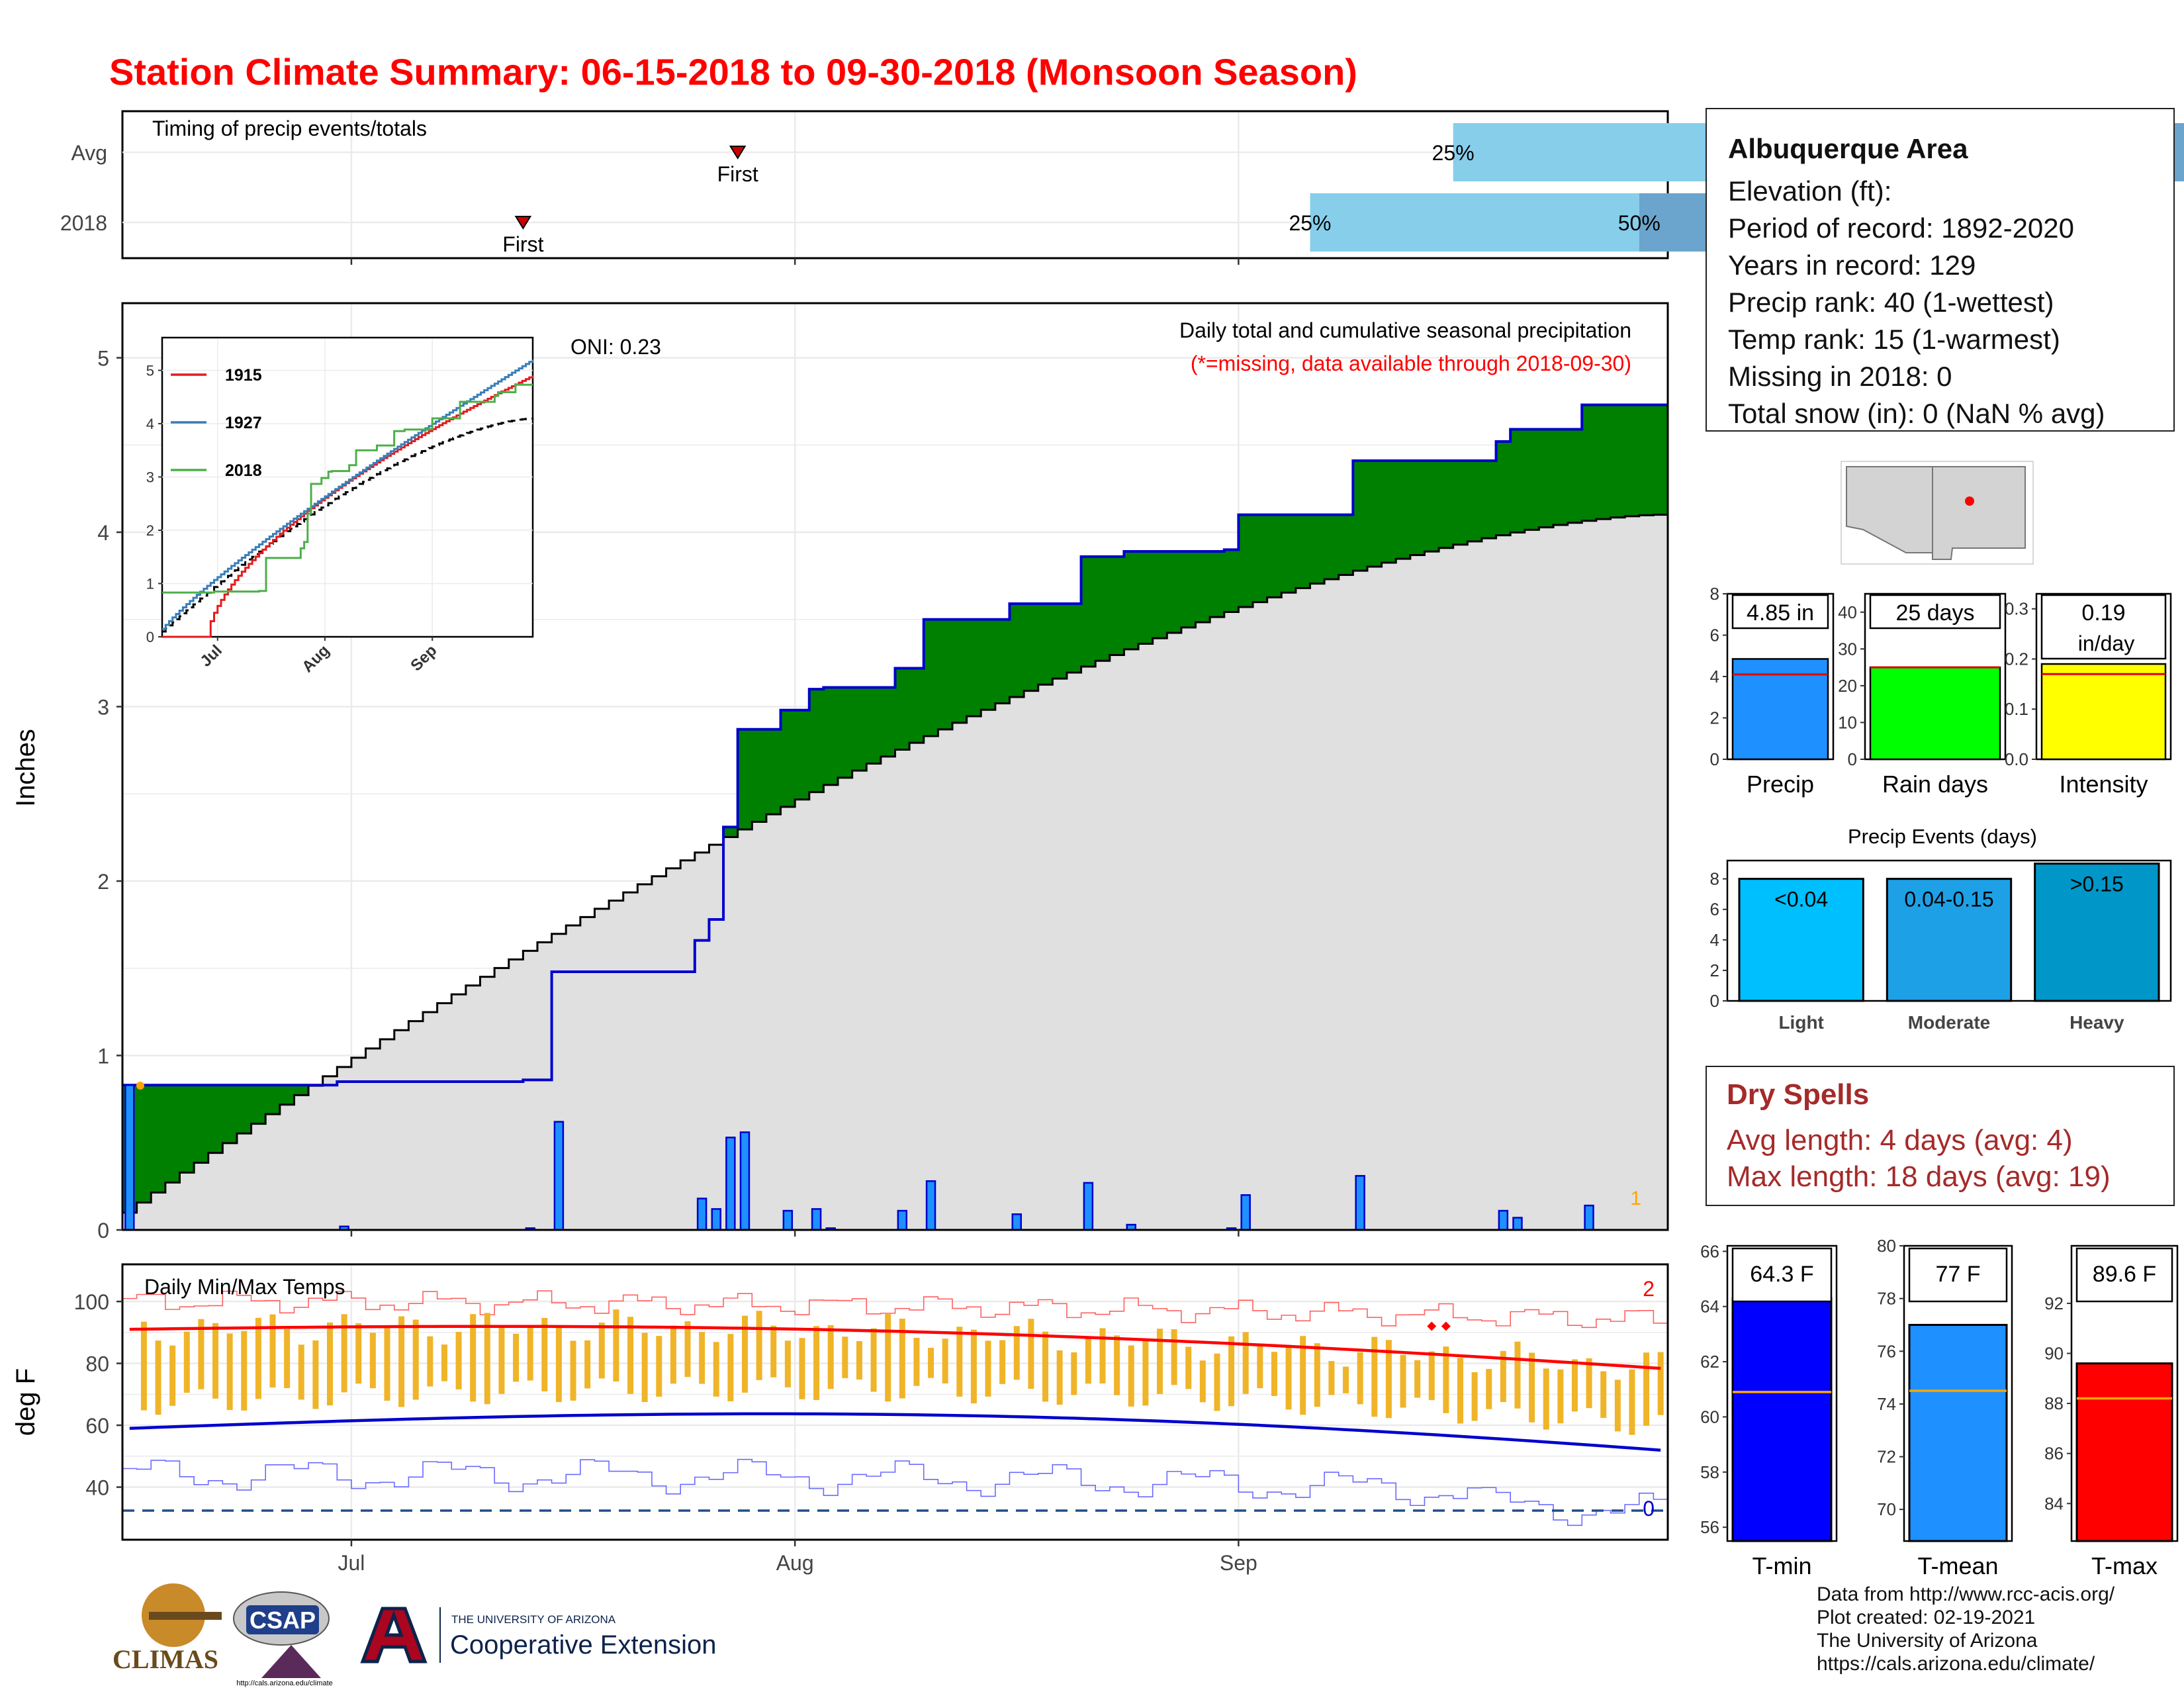  I want to click on temp-chart-tick-label: 62, so click(1709, 1362).